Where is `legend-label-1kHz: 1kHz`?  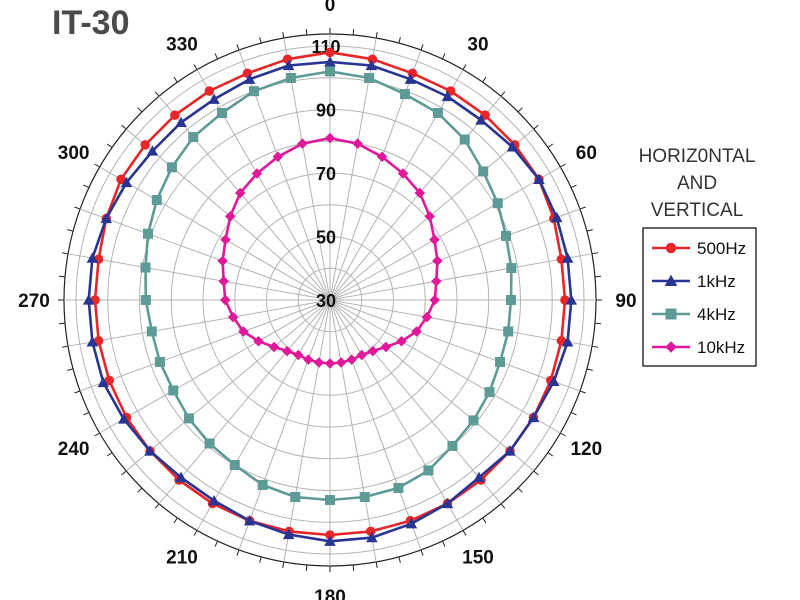
legend-label-1kHz: 1kHz is located at coordinates (716, 281).